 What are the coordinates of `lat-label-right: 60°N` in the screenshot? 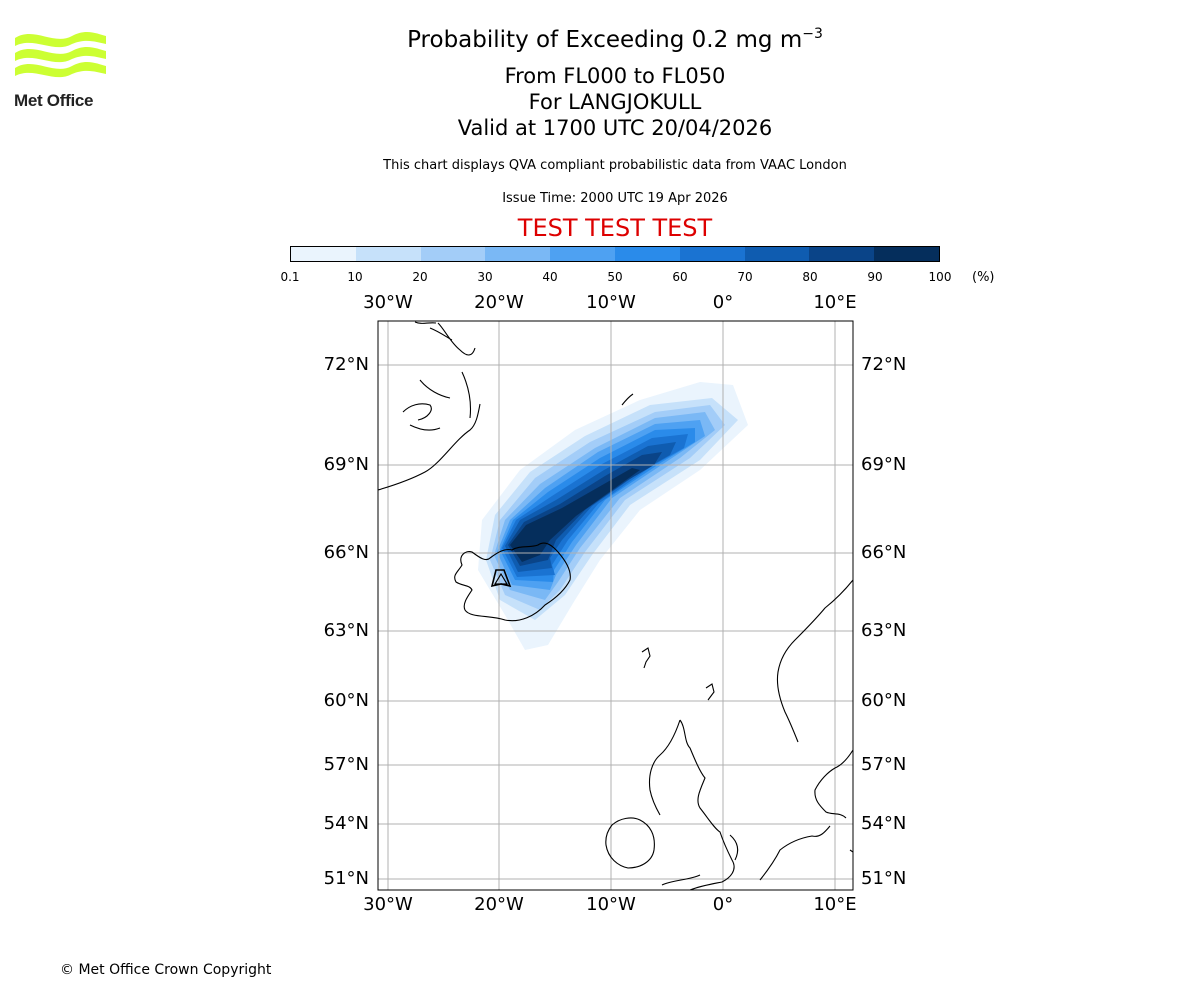 It's located at (884, 700).